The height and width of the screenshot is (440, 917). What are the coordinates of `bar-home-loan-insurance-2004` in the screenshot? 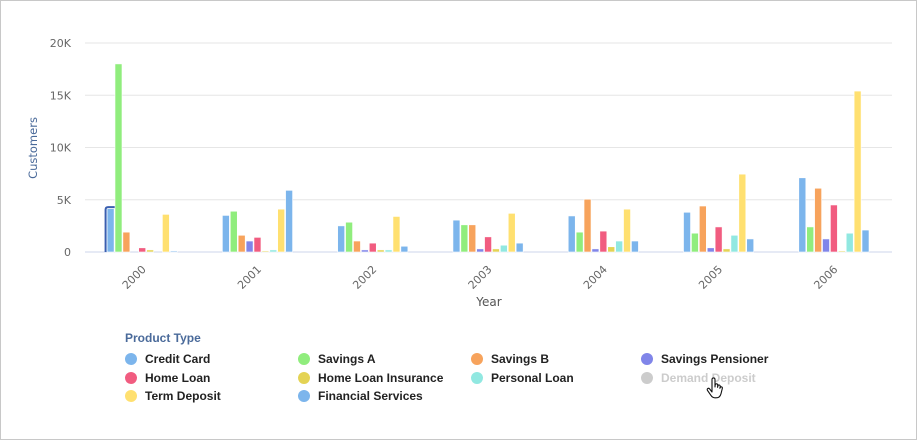 It's located at (611, 249).